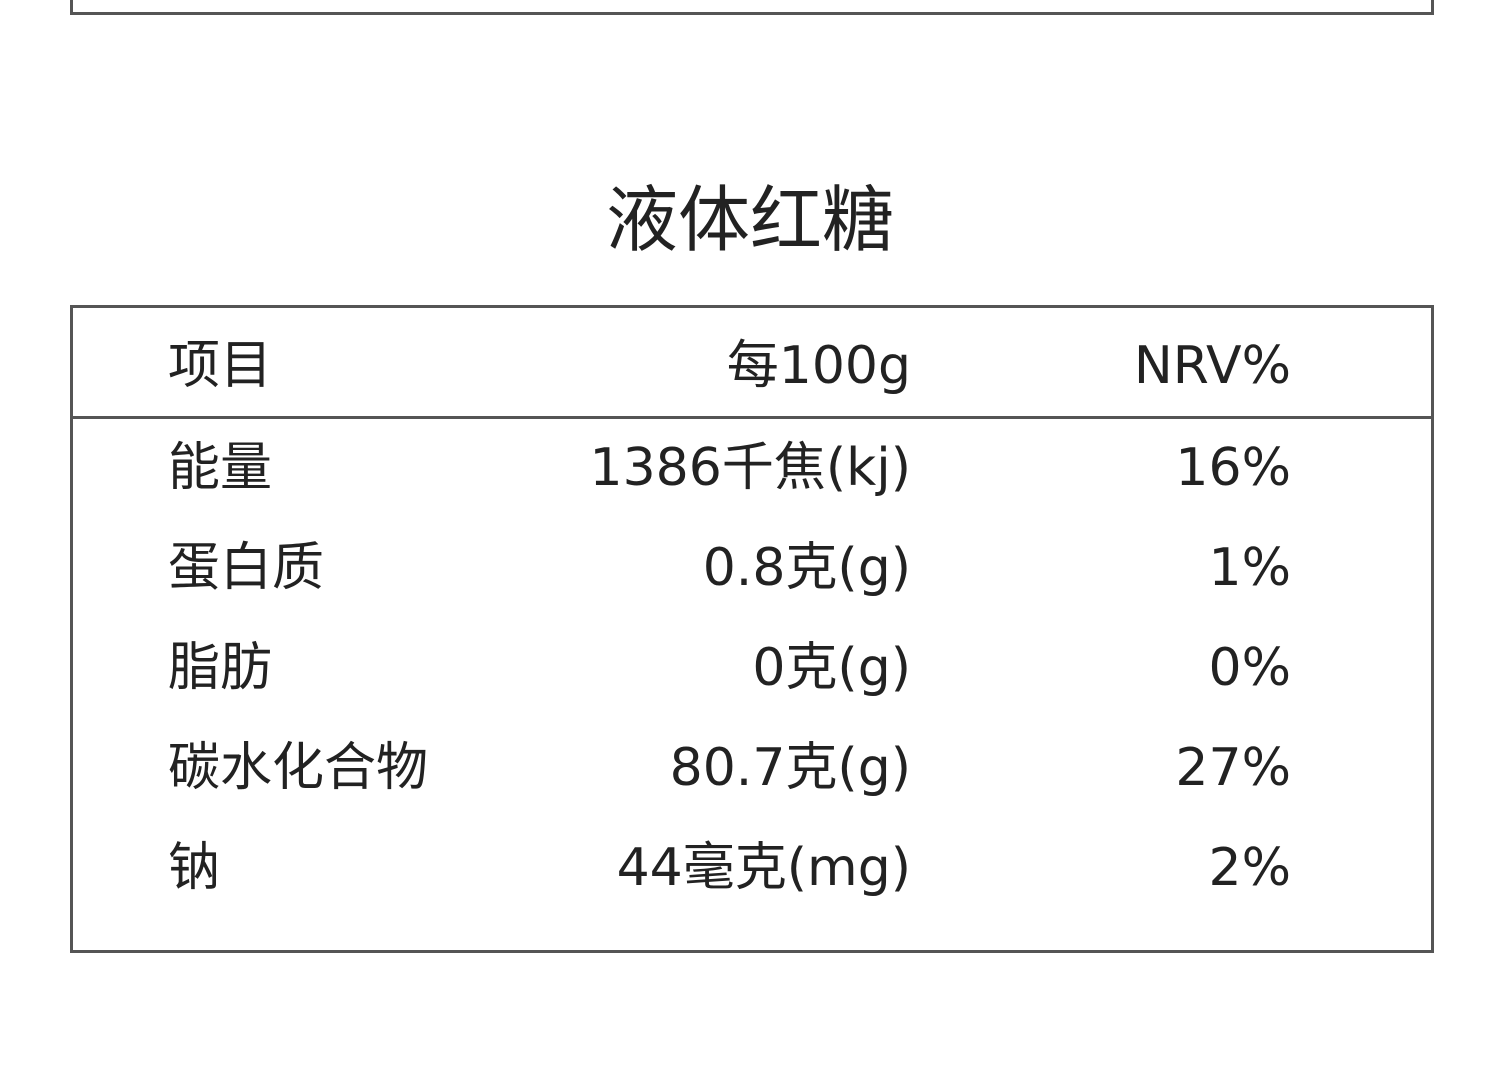 This screenshot has height=1084, width=1500. What do you see at coordinates (1233, 468) in the screenshot?
I see `cell: 16%` at bounding box center [1233, 468].